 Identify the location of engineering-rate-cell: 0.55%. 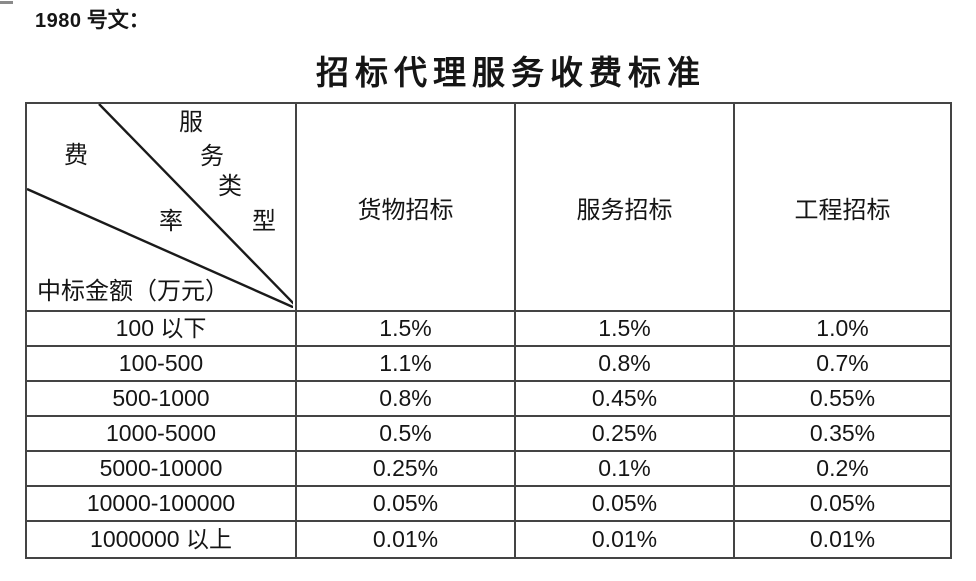
(842, 398).